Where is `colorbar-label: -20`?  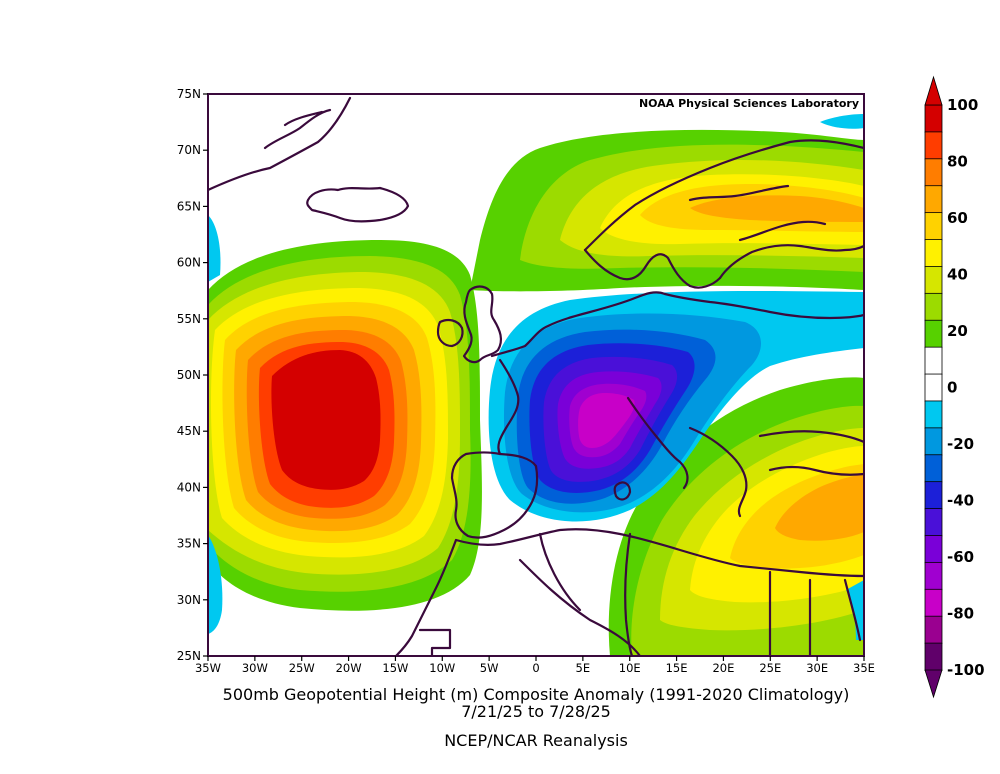 colorbar-label: -20 is located at coordinates (960, 444).